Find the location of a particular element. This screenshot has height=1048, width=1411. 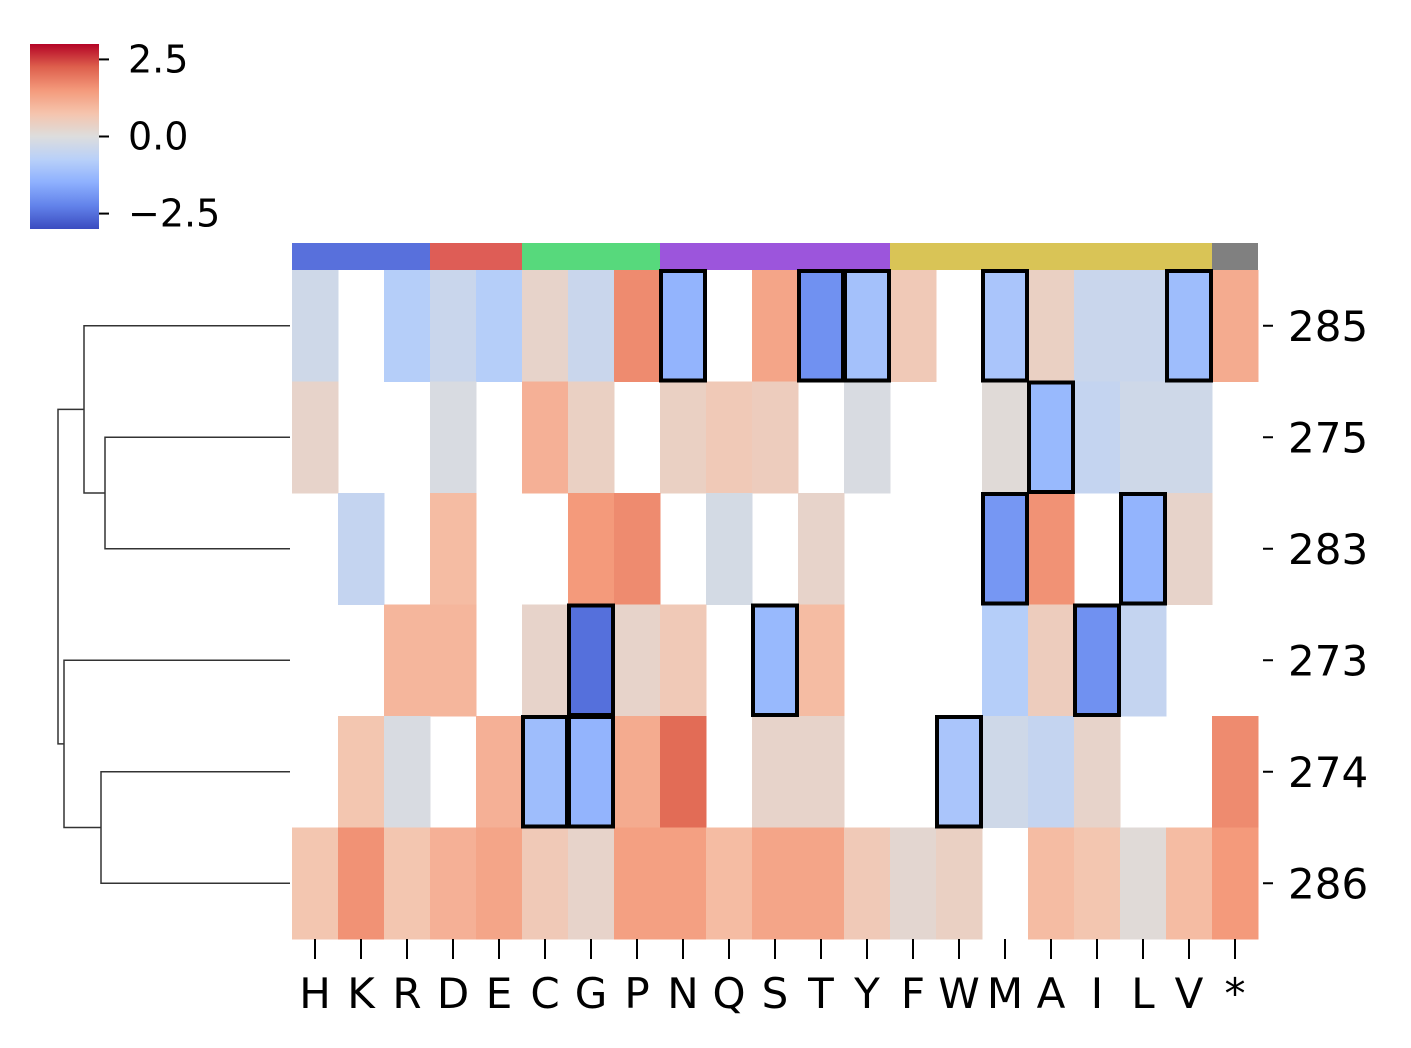

y-tick-label: 273 is located at coordinates (1328, 660).